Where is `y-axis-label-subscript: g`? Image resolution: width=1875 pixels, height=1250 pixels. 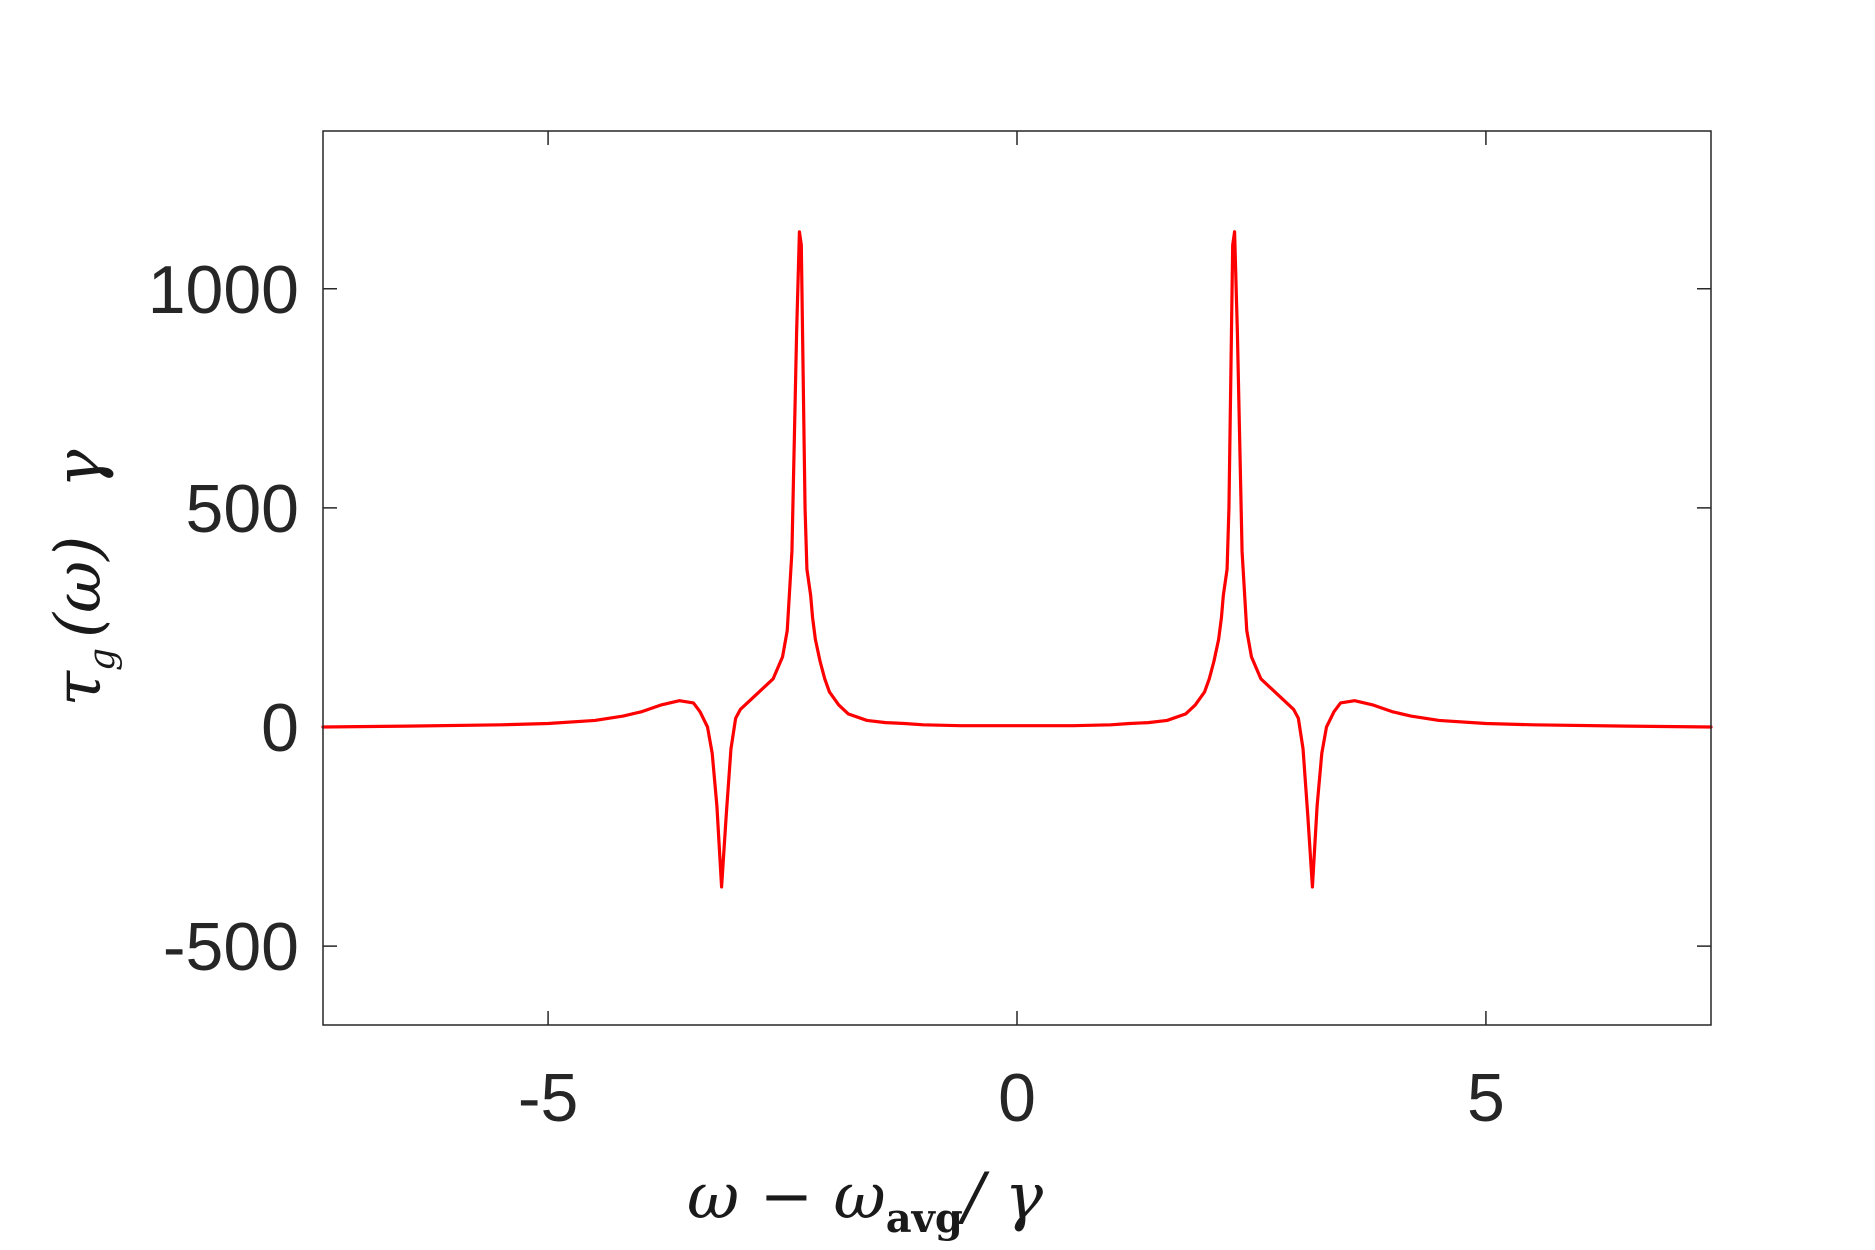 y-axis-label-subscript: g is located at coordinates (102, 659).